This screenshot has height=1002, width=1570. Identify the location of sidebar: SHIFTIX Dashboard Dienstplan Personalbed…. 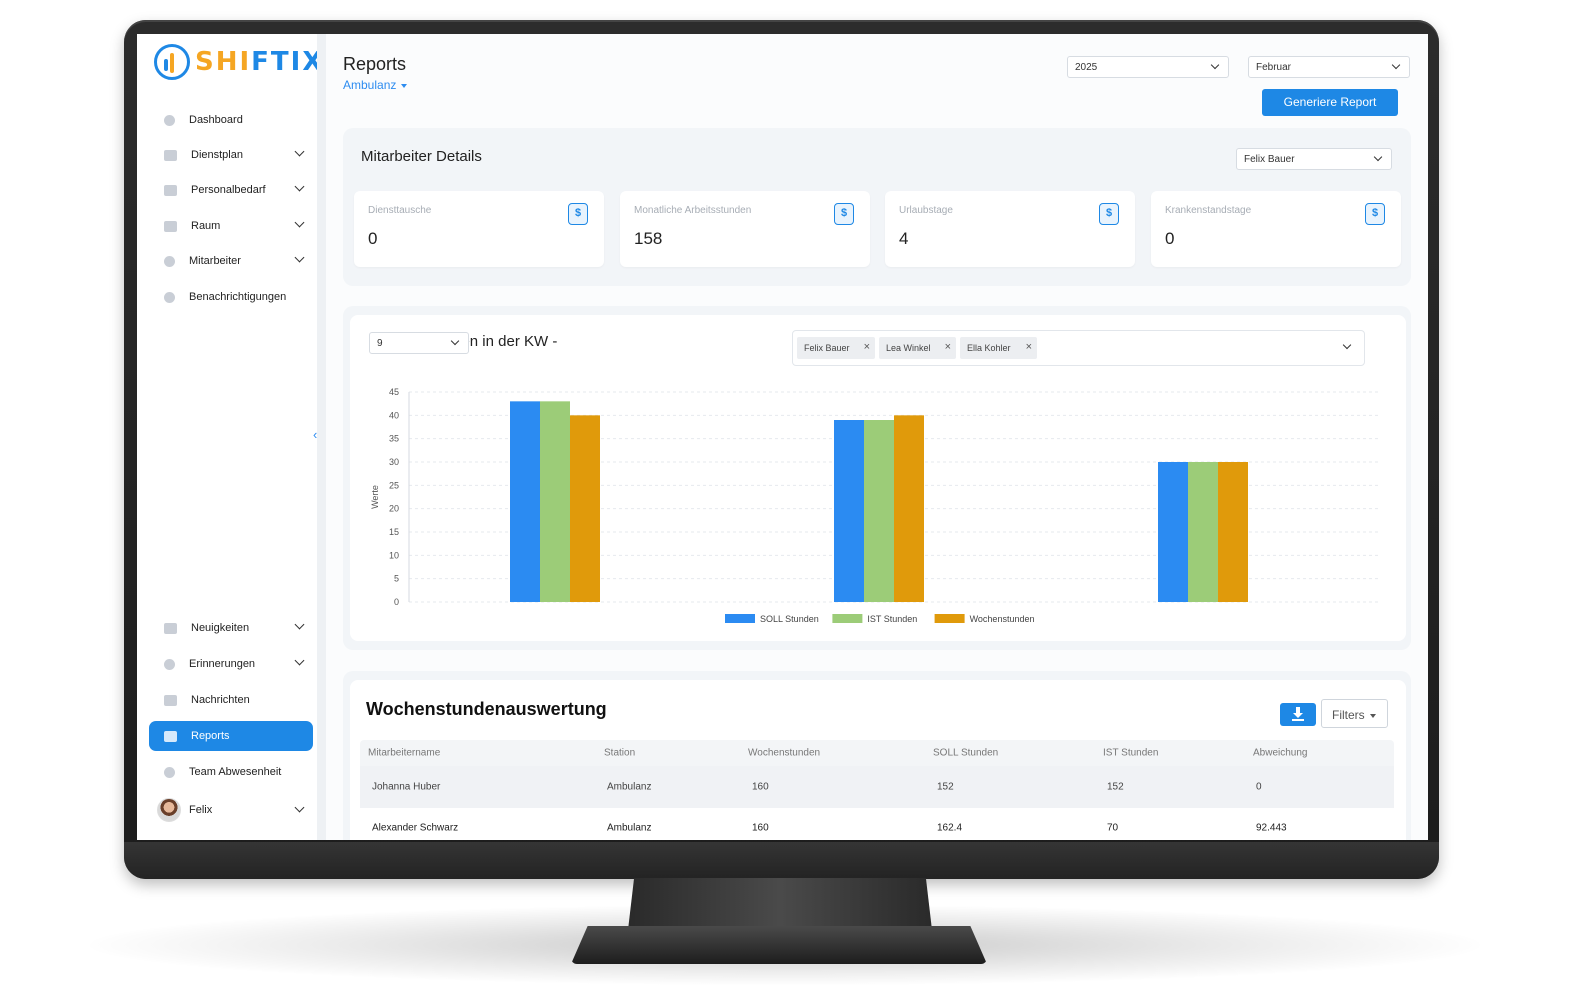
(229, 437).